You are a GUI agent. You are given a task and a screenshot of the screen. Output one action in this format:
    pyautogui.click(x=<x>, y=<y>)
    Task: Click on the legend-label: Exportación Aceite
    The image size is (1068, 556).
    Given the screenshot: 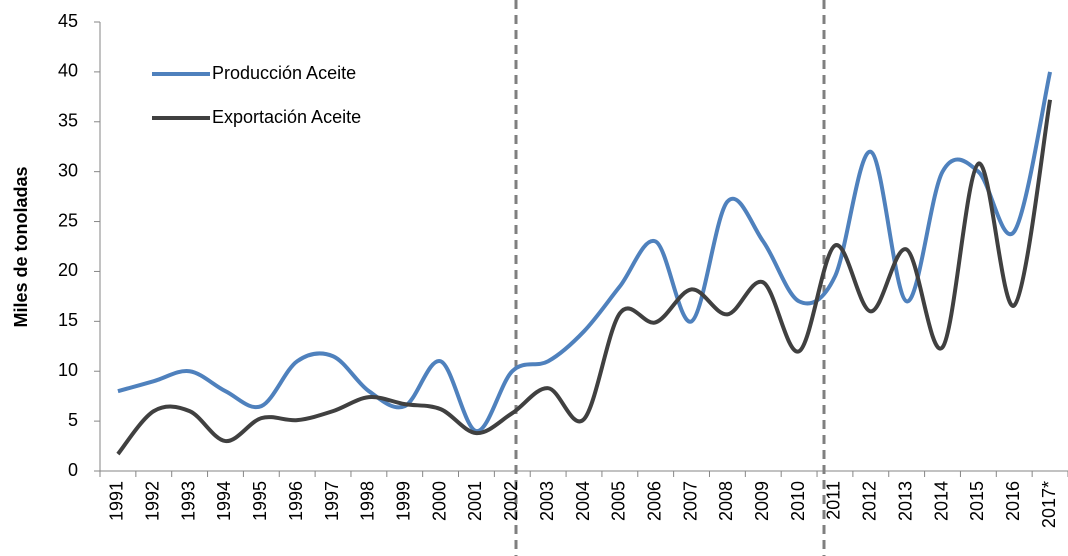 What is the action you would take?
    pyautogui.click(x=286, y=117)
    